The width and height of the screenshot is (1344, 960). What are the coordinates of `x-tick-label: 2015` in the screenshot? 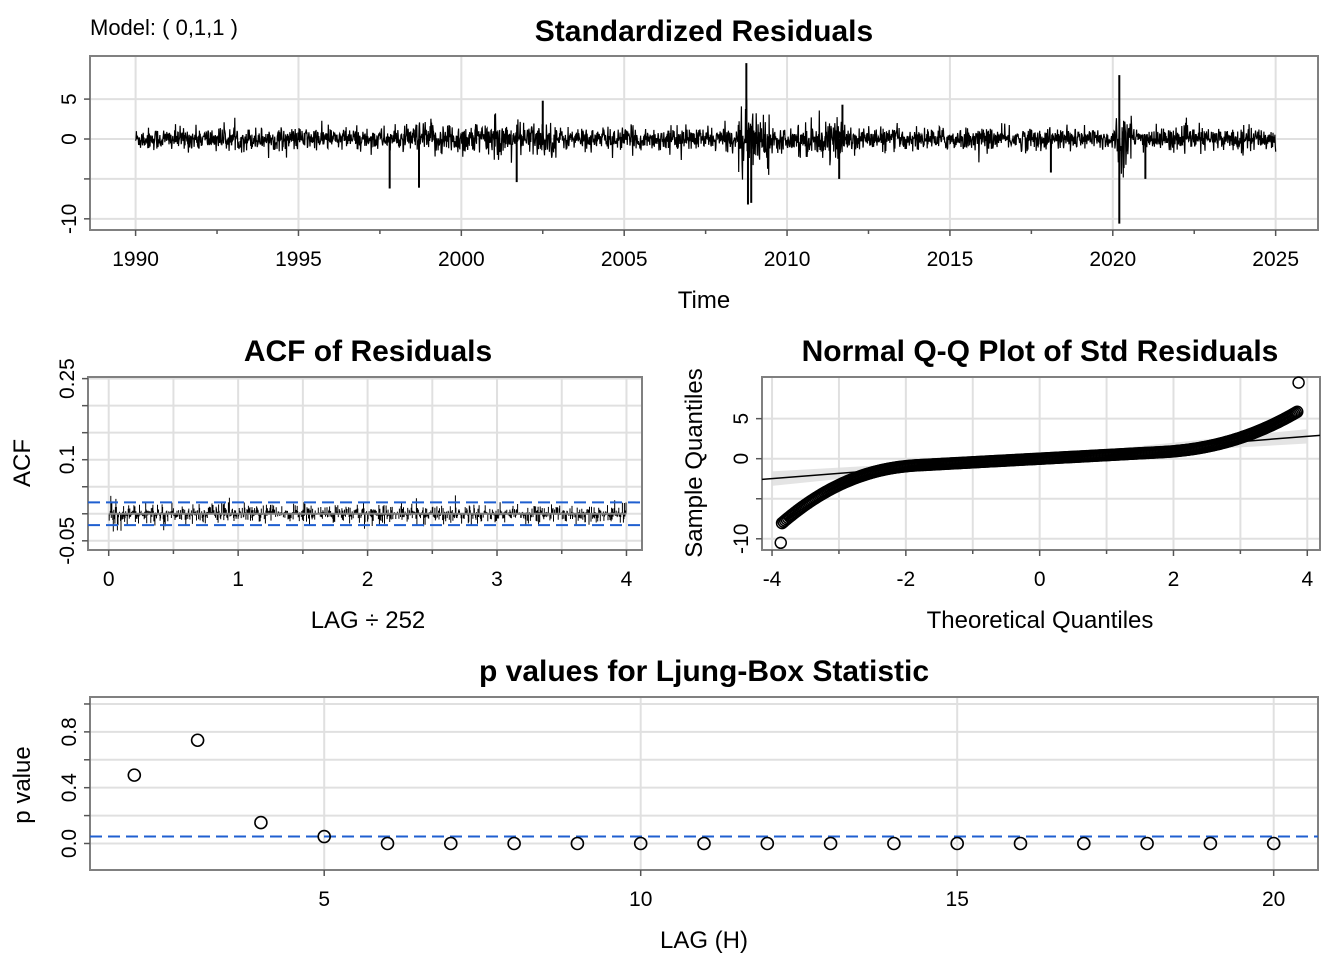 It's located at (950, 259).